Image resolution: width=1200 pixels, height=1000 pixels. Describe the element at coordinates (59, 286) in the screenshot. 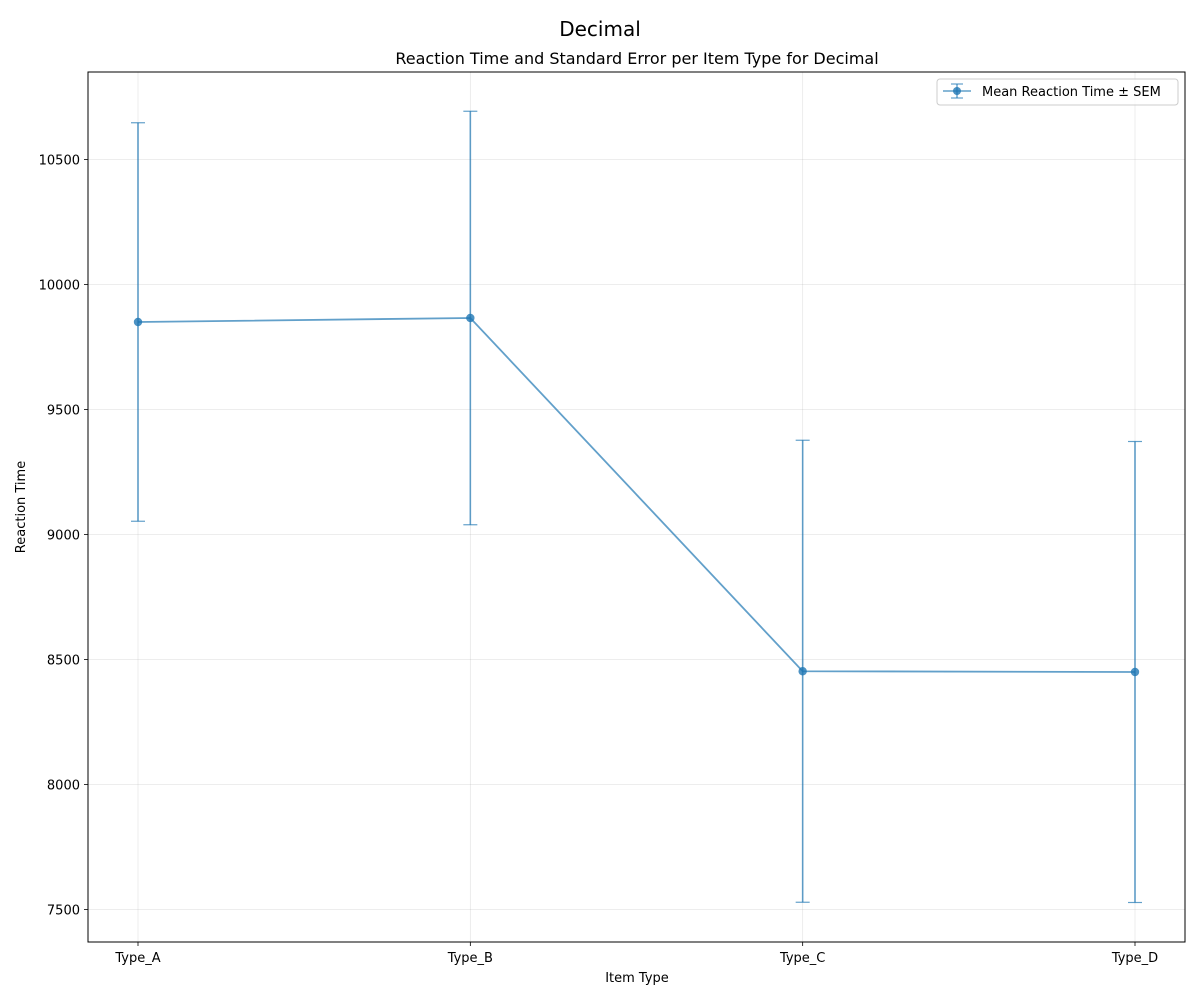

I see `y-tick-label: 10000` at that location.